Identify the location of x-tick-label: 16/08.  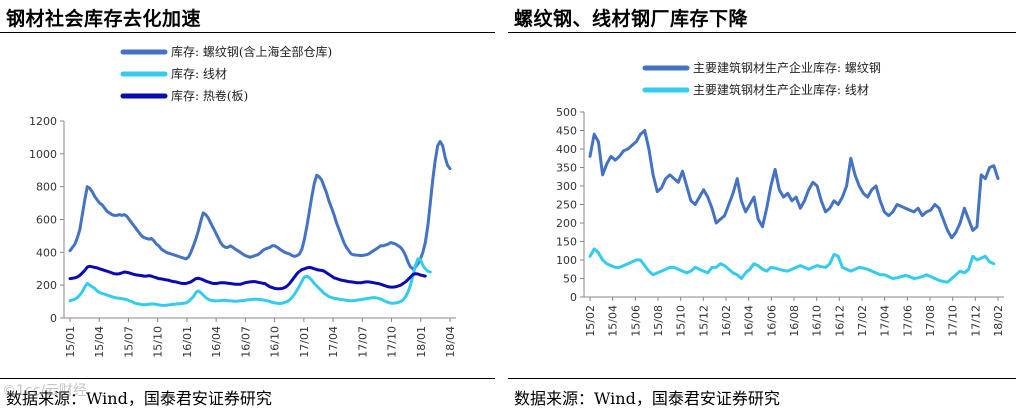
(794, 321).